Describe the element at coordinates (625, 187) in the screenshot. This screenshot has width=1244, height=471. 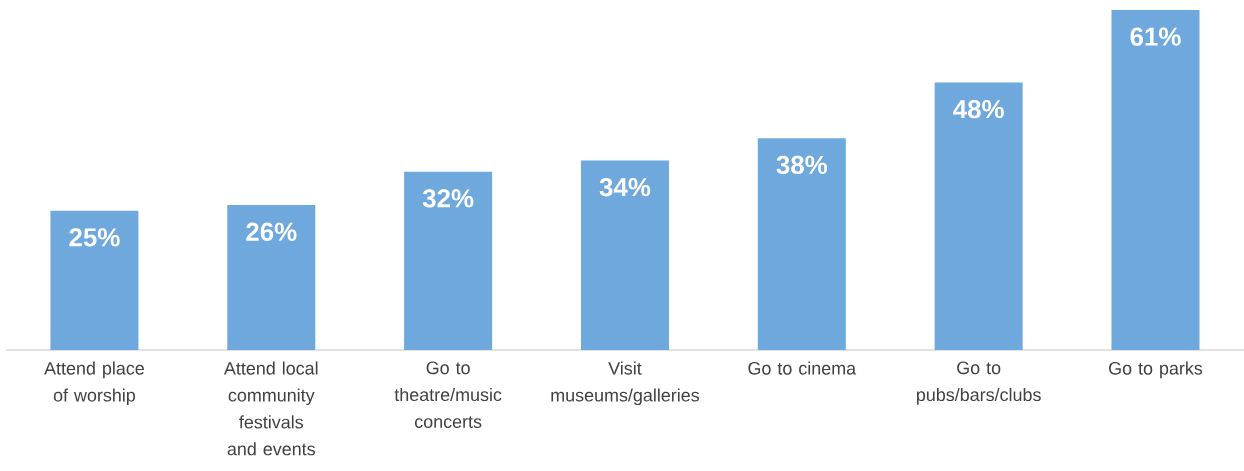
I see `data-label: 34%` at that location.